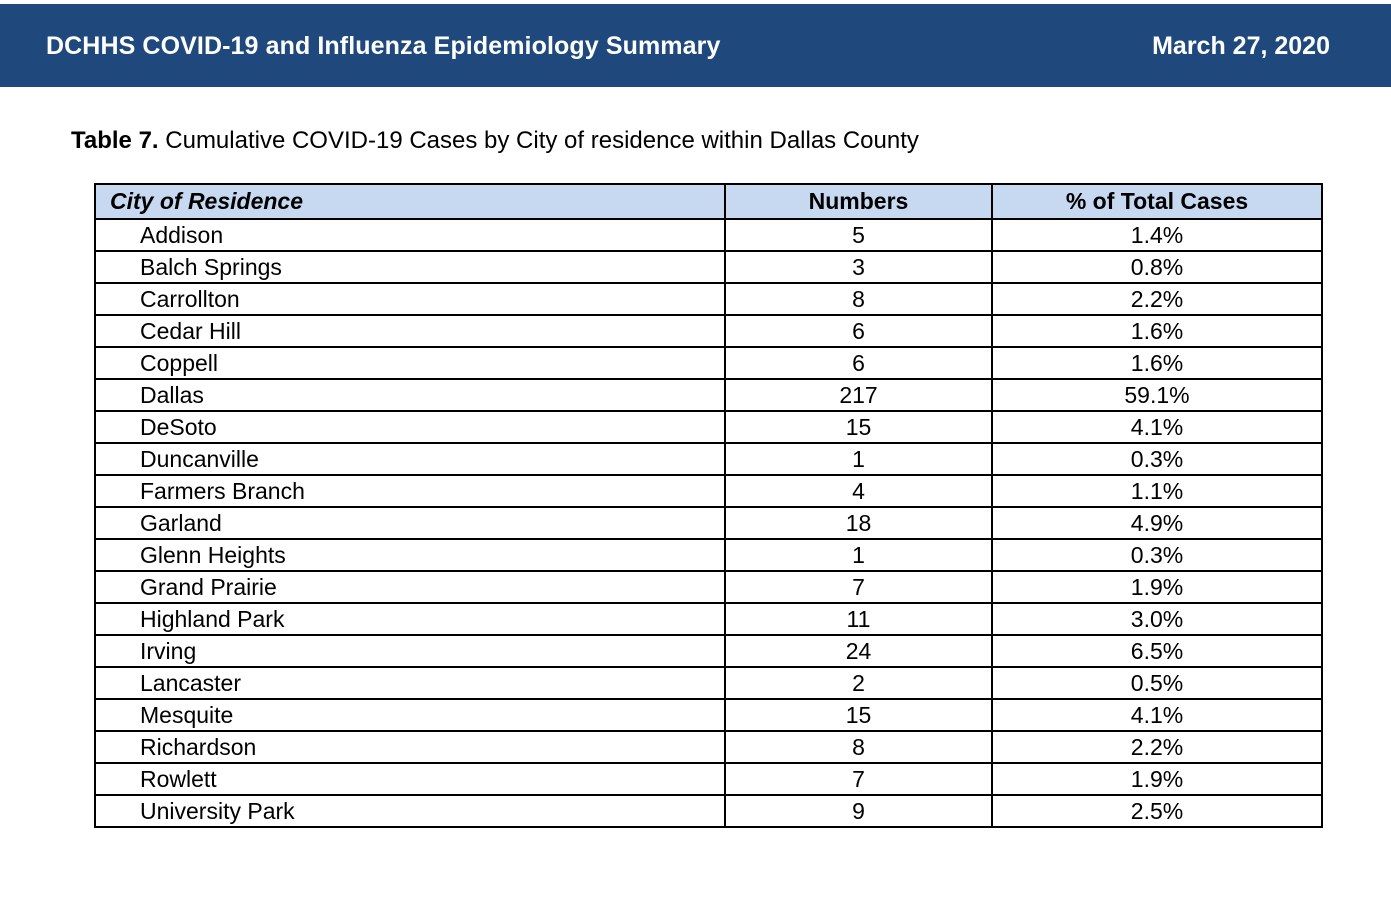  I want to click on table-row: Grand Prairie 7 1.9%, so click(708, 587).